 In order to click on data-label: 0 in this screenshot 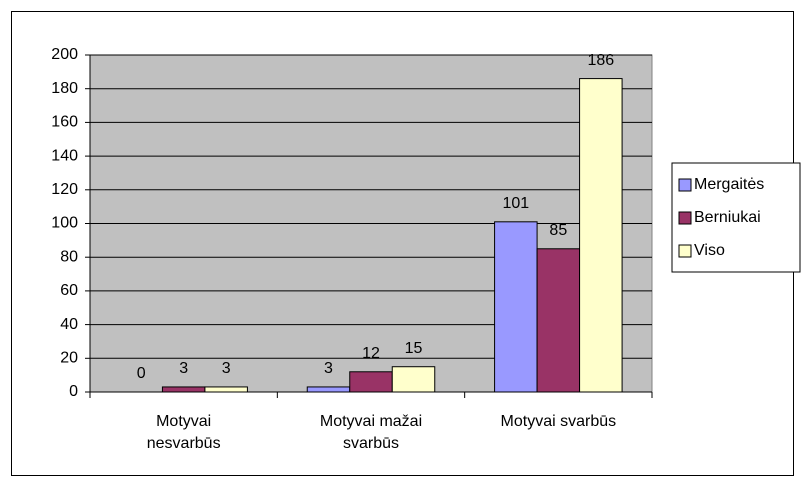, I will do `click(141, 373)`.